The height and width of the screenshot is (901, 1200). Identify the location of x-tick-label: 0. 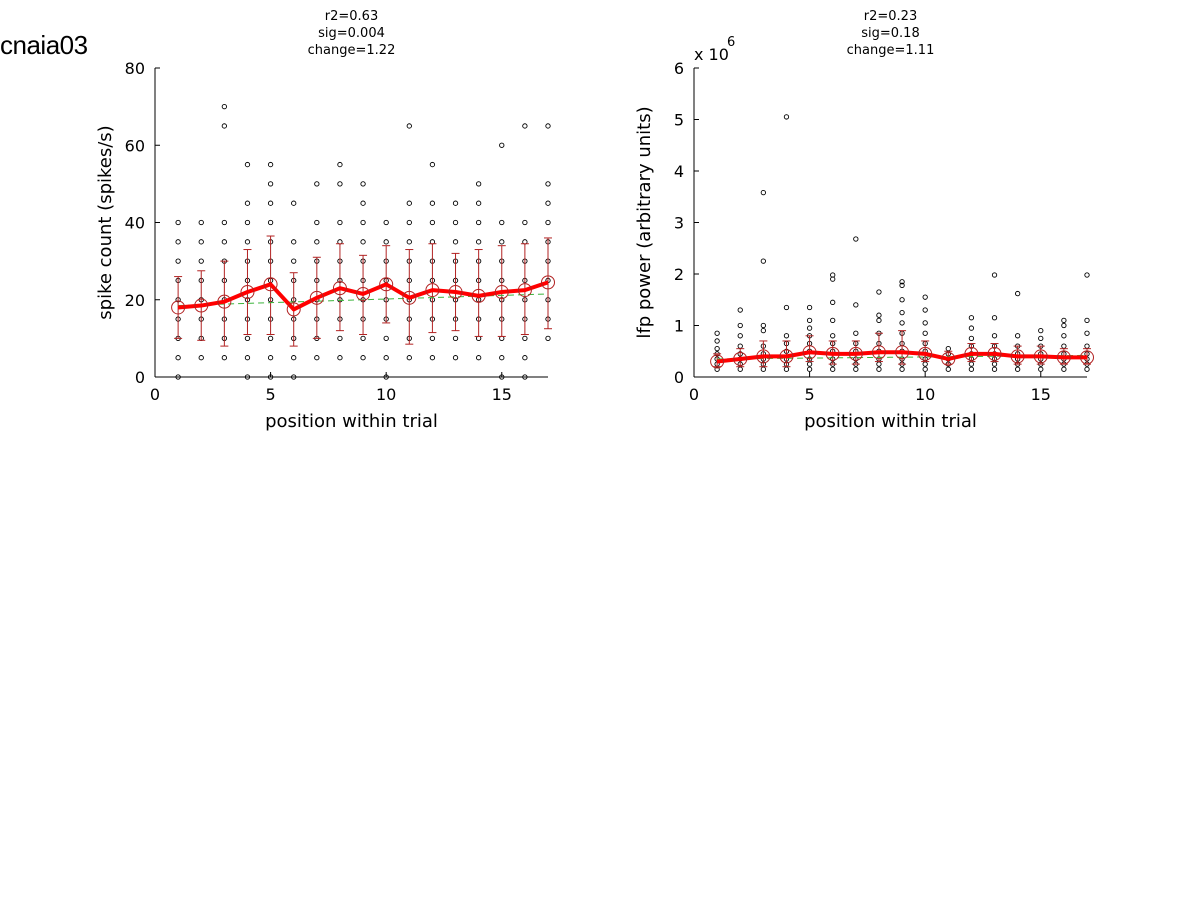
(155, 394).